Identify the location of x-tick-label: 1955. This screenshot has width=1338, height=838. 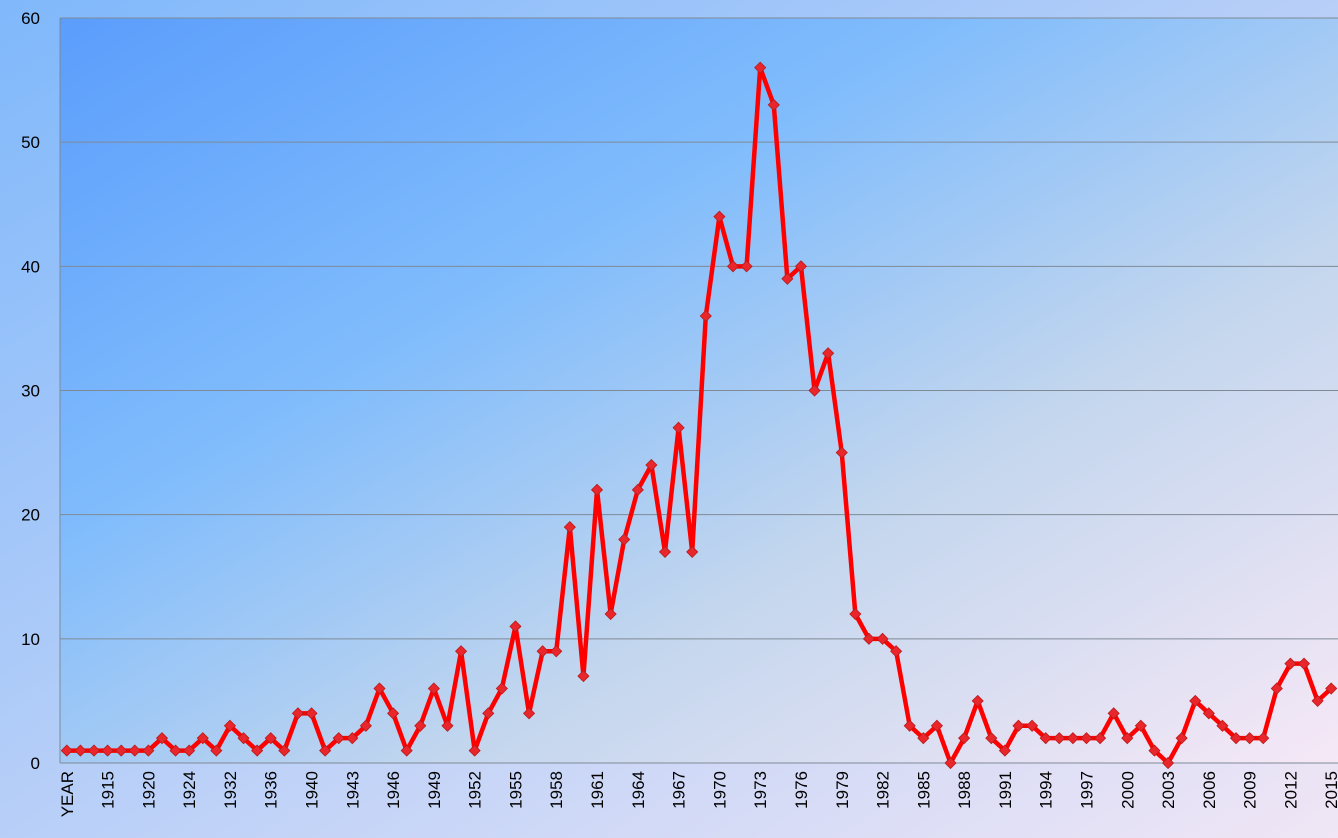
(515, 790).